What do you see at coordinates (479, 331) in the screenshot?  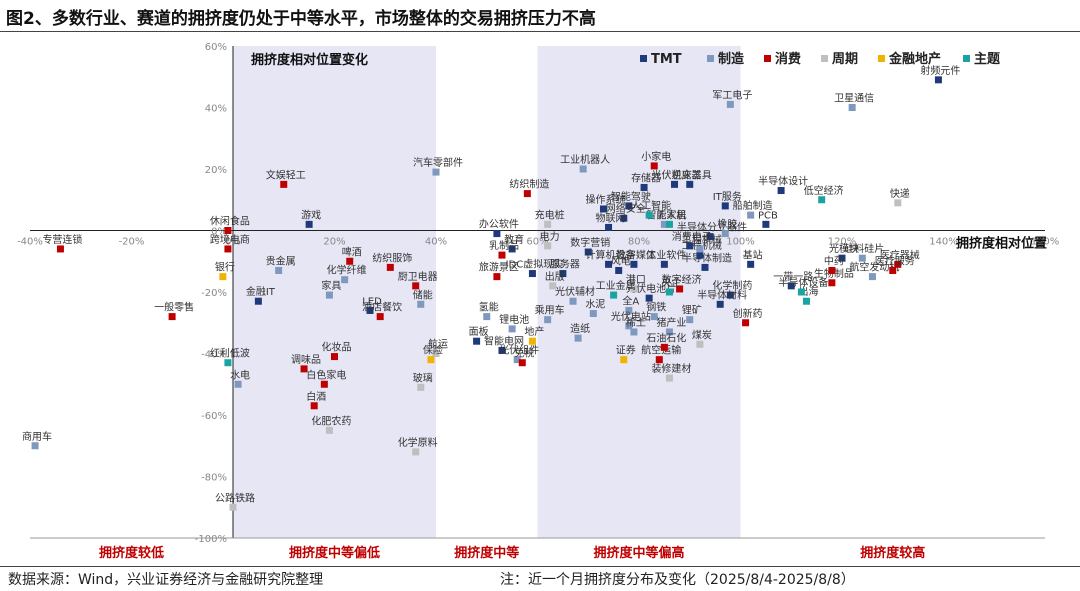 I see `point-label: 面板` at bounding box center [479, 331].